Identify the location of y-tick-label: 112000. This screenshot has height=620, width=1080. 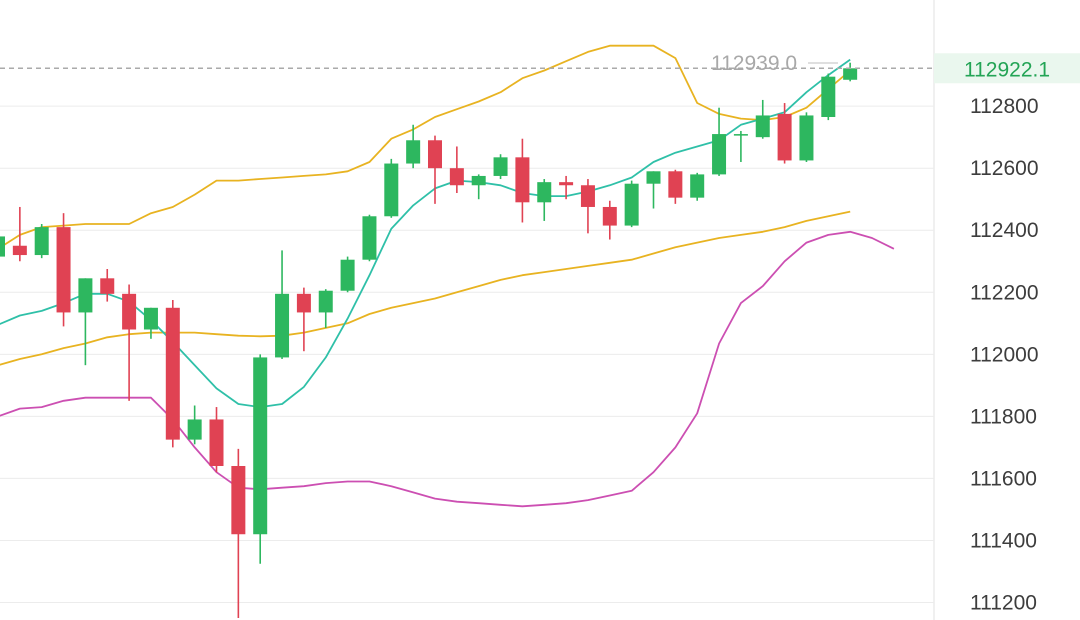
(1004, 354).